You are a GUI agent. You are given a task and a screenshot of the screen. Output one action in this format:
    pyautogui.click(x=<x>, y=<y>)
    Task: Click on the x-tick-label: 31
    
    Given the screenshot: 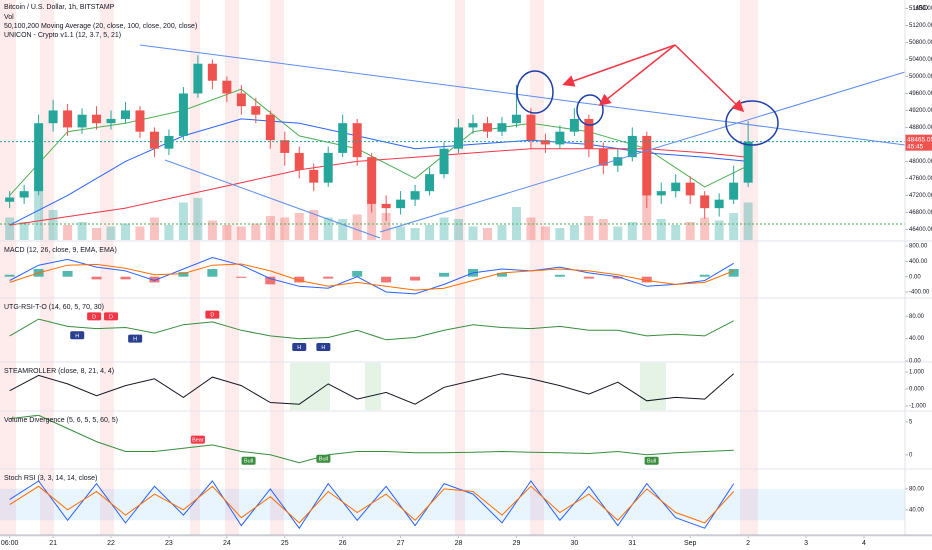 What is the action you would take?
    pyautogui.click(x=632, y=543)
    